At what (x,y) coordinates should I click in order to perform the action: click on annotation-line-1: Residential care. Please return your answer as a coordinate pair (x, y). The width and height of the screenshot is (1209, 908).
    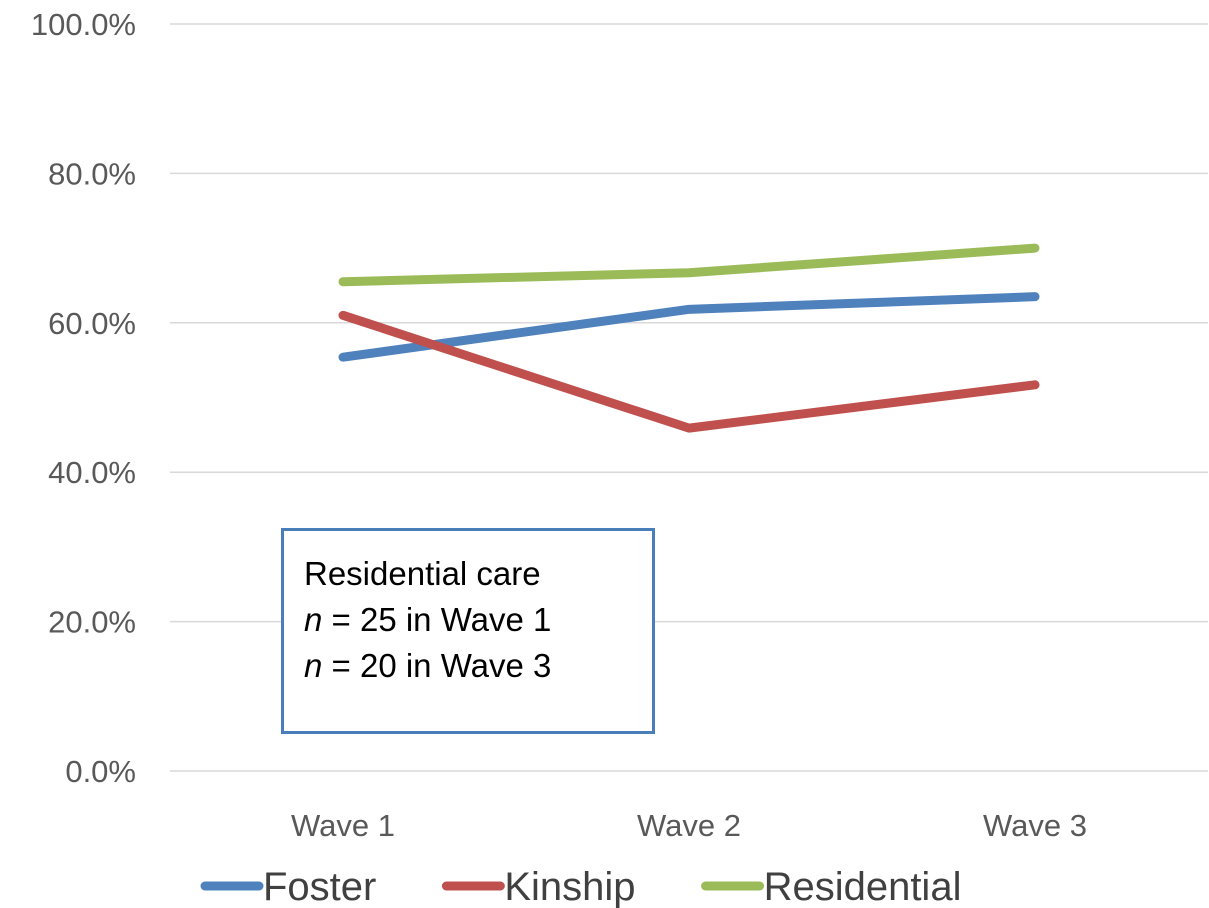
    Looking at the image, I should click on (422, 573).